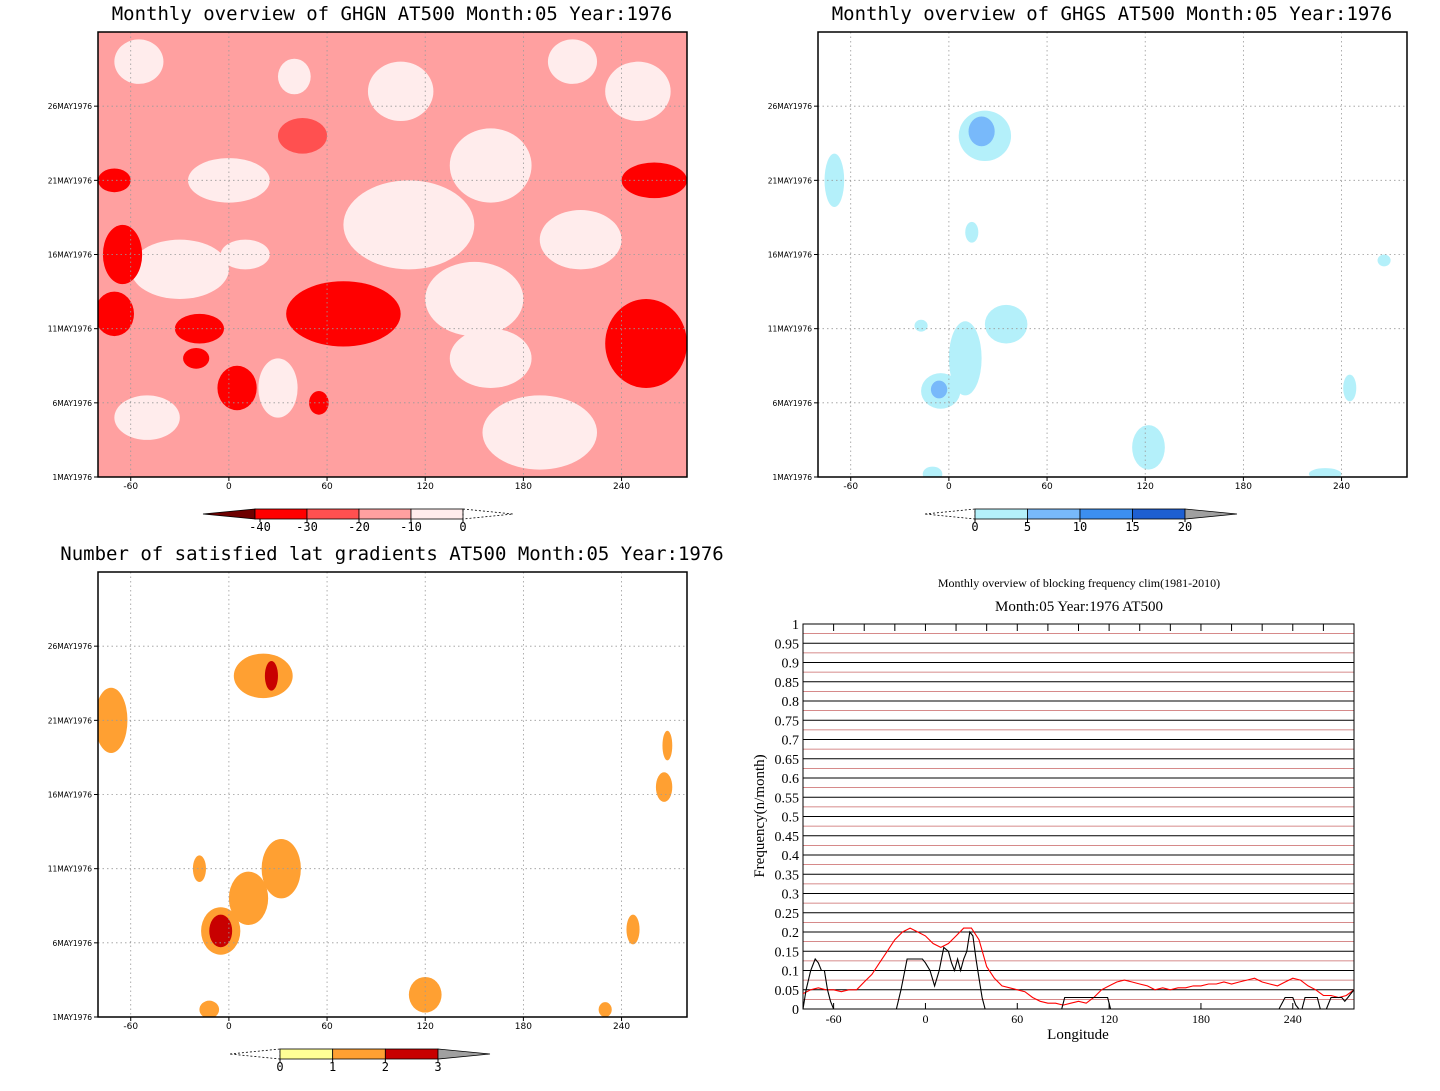  What do you see at coordinates (760, 815) in the screenshot?
I see `y-axis-label: Frequency(n/month)` at bounding box center [760, 815].